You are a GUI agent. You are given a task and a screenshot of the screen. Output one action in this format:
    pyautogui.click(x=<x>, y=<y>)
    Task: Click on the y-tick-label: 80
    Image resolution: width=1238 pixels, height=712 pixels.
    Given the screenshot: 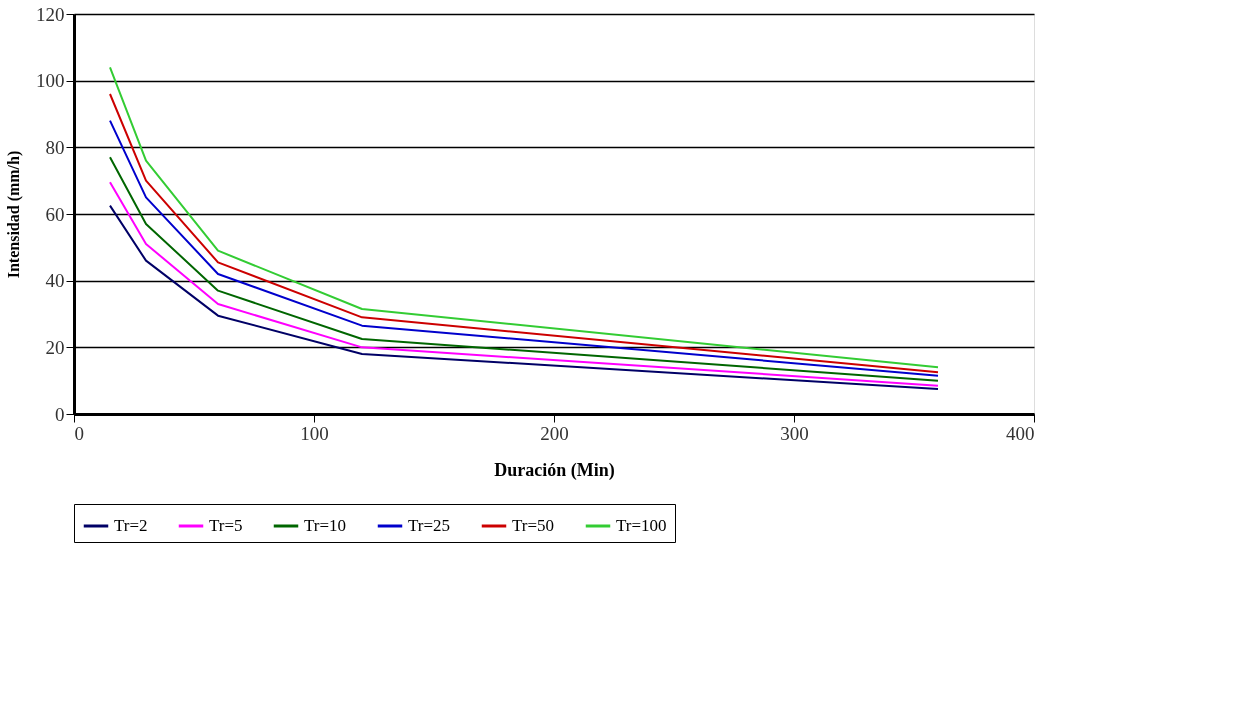 What is the action you would take?
    pyautogui.click(x=55, y=147)
    